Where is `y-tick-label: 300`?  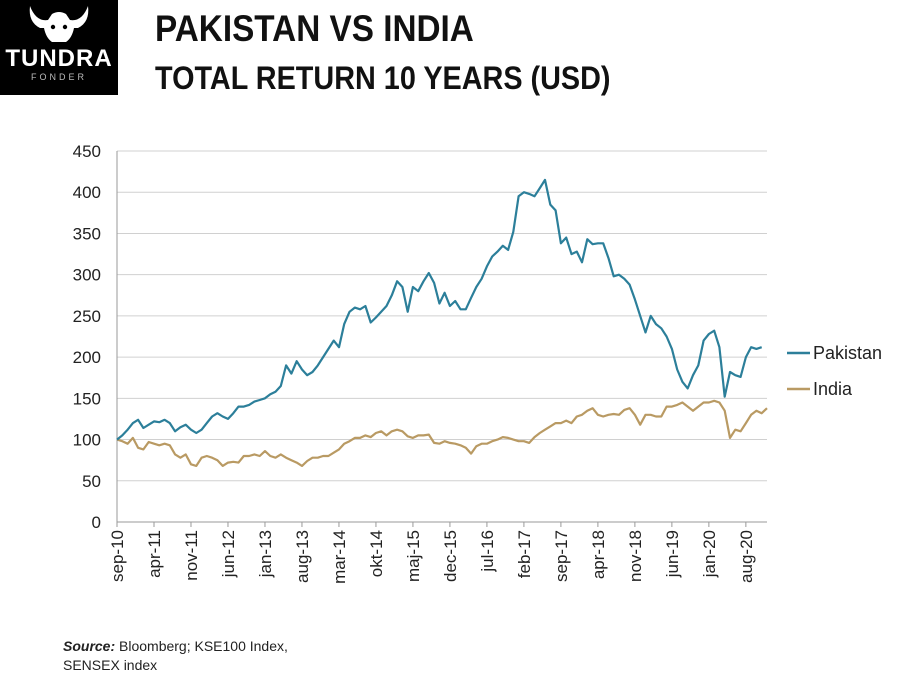 y-tick-label: 300 is located at coordinates (87, 275).